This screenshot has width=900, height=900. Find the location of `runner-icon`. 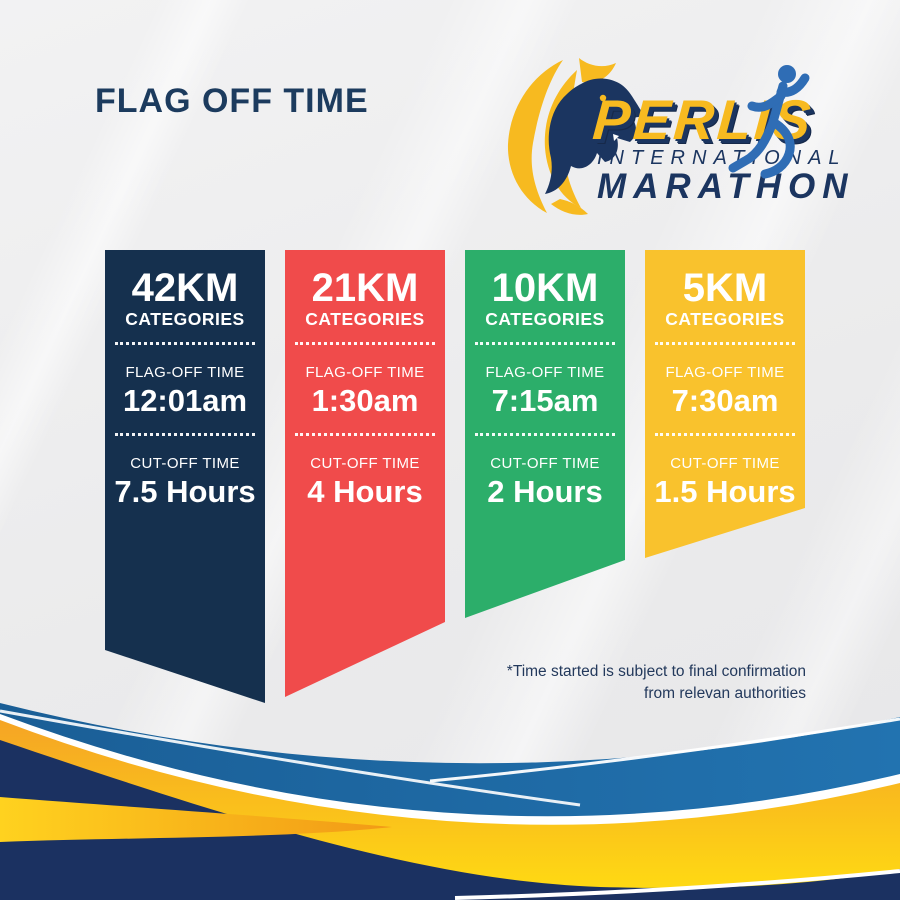

runner-icon is located at coordinates (769, 122).